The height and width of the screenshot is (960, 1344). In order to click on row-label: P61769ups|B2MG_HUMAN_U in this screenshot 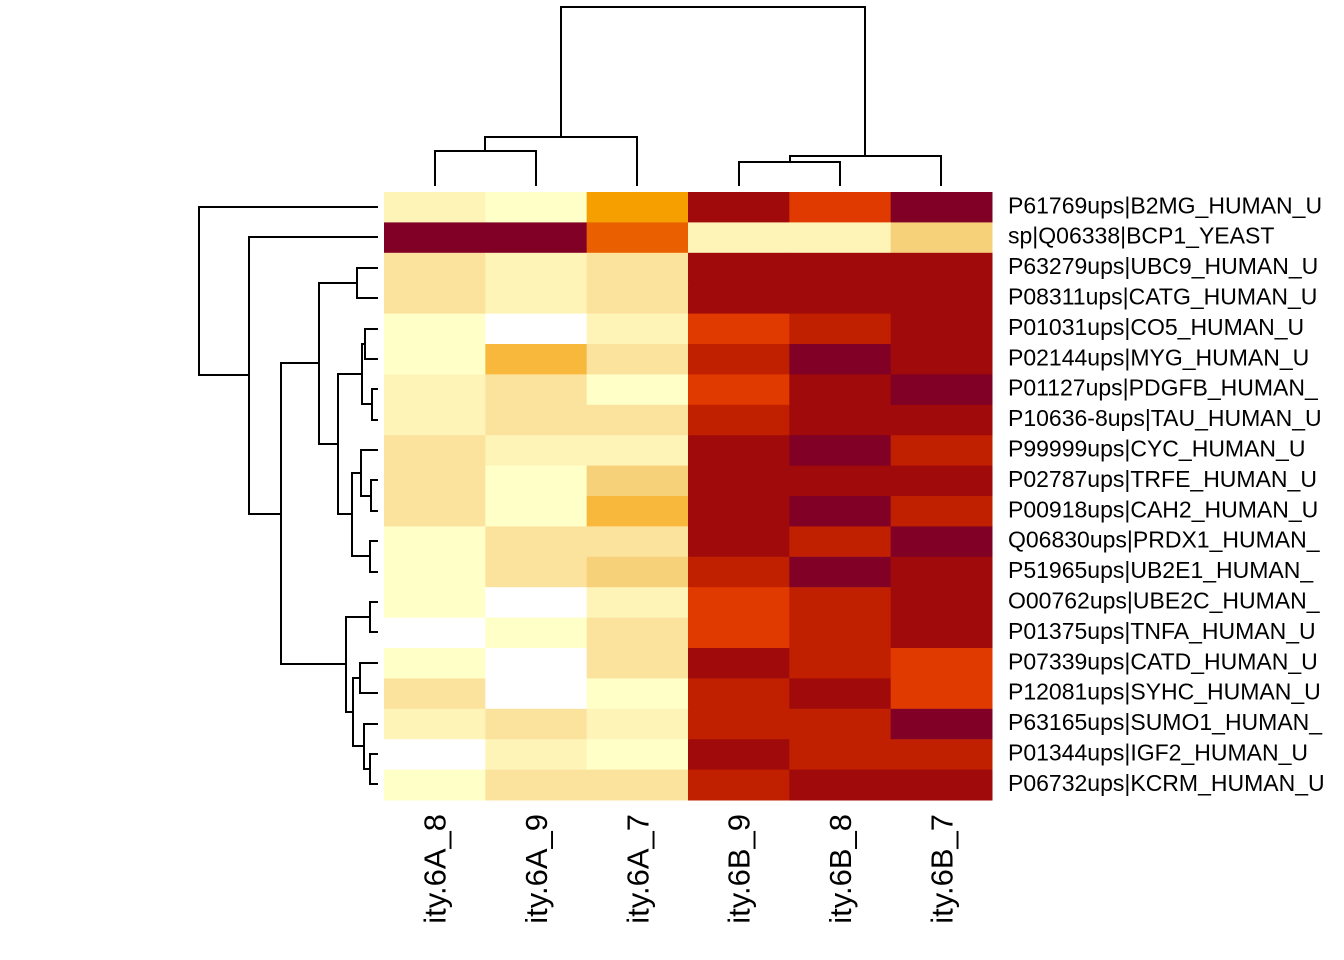, I will do `click(1165, 205)`.